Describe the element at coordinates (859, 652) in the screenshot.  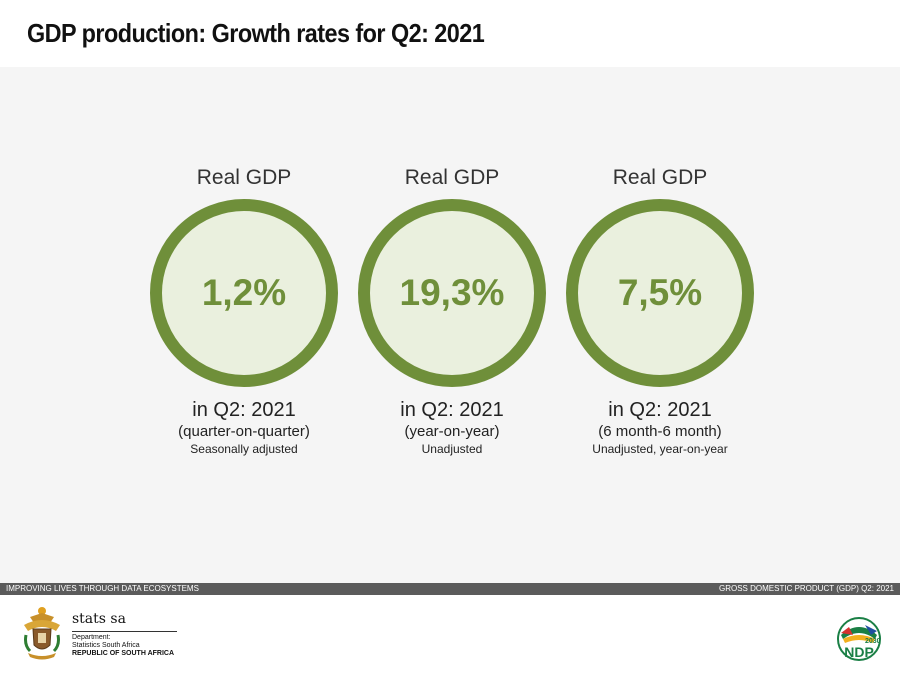
I see `svg-text: NDP` at that location.